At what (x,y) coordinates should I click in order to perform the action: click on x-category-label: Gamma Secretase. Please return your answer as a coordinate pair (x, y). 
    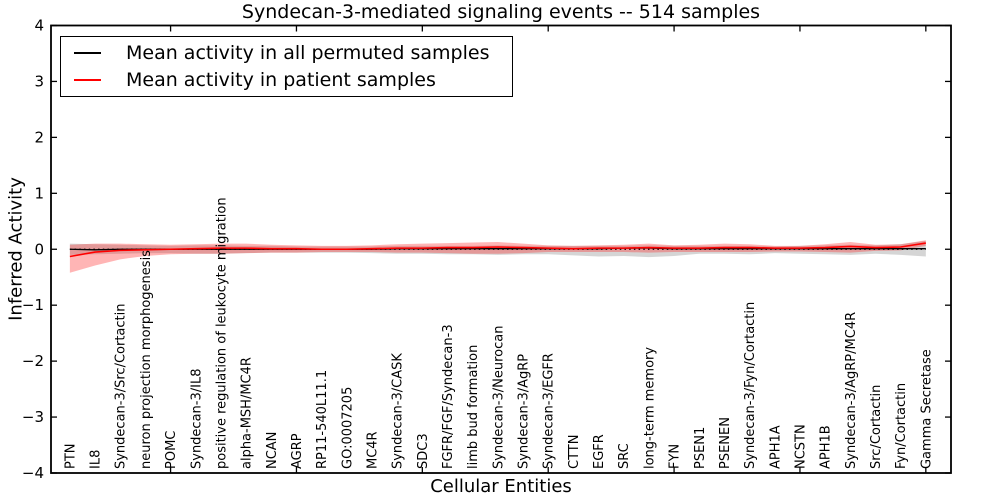
    Looking at the image, I should click on (926, 409).